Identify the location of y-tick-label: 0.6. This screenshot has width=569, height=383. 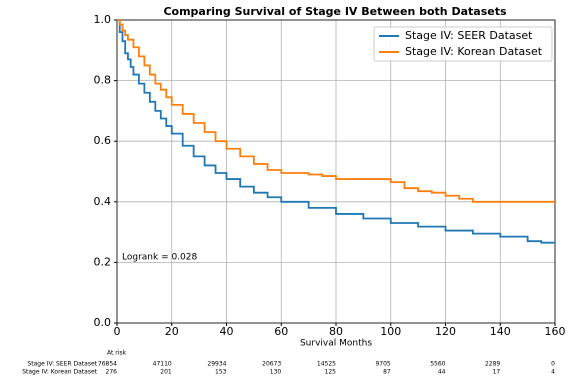
(103, 140).